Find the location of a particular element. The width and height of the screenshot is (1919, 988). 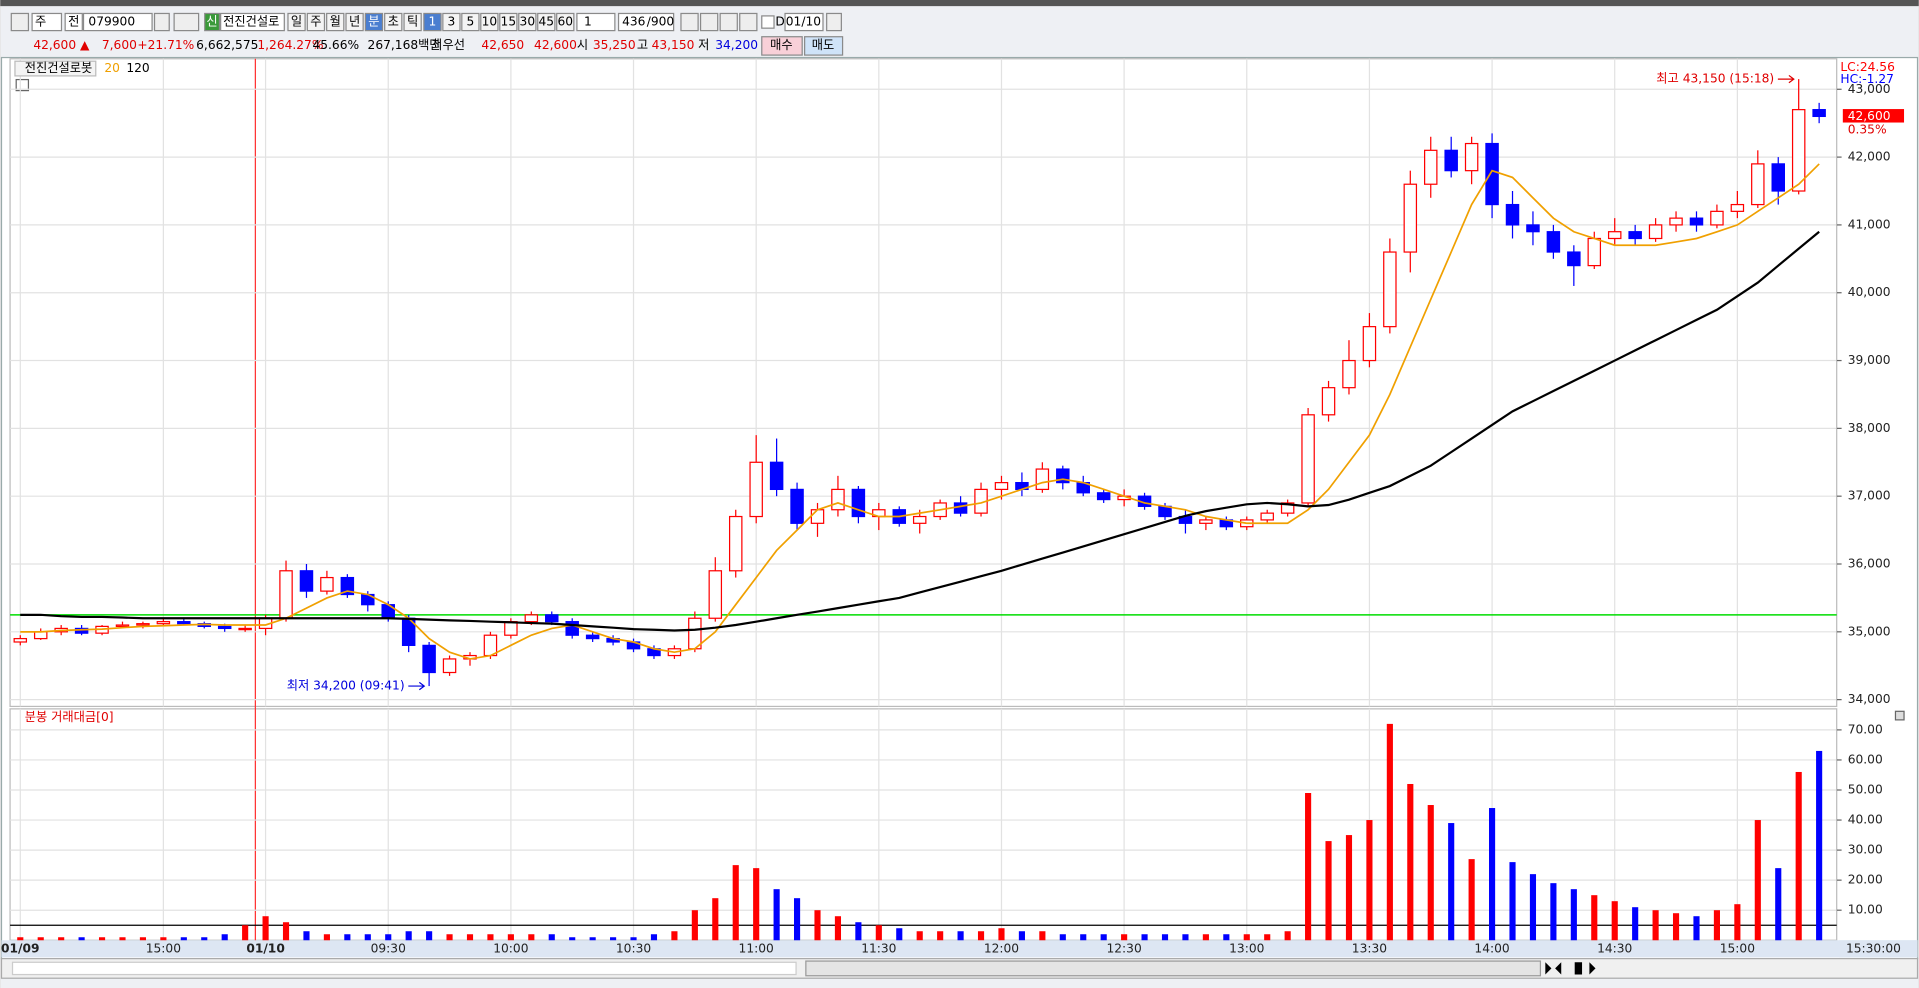

date-input: 01/10 is located at coordinates (803, 22).